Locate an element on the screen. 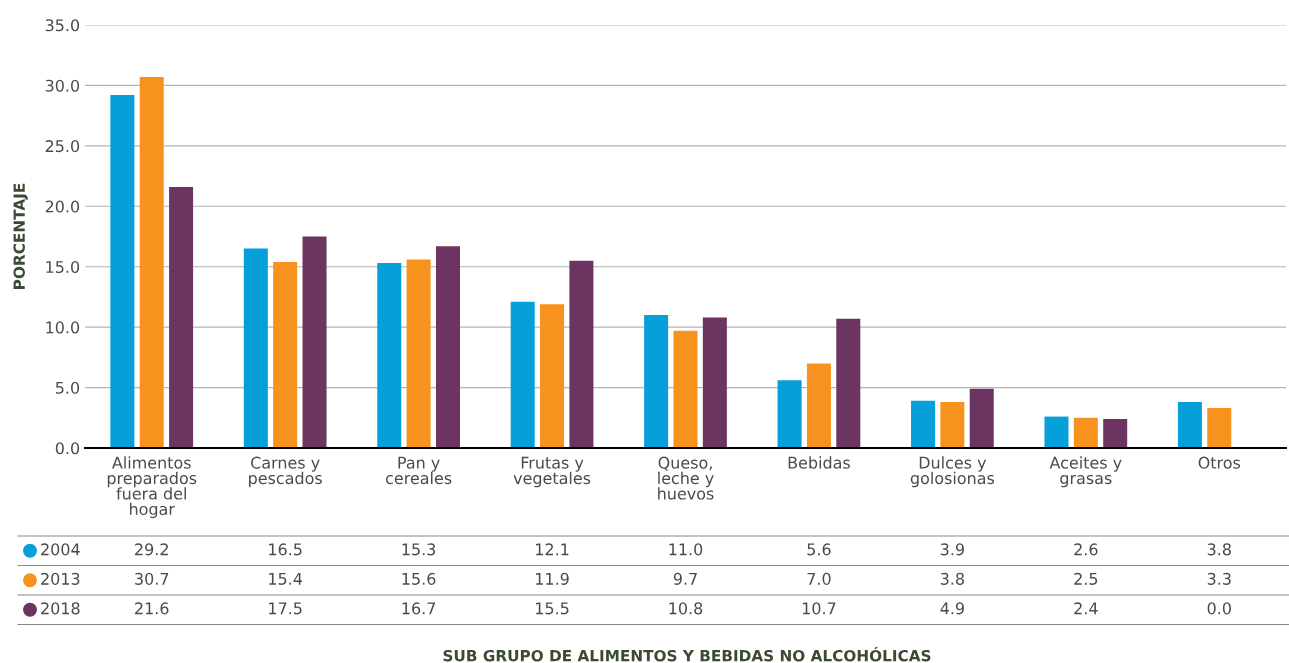 The width and height of the screenshot is (1289, 663). text: 11.9 is located at coordinates (552, 578).